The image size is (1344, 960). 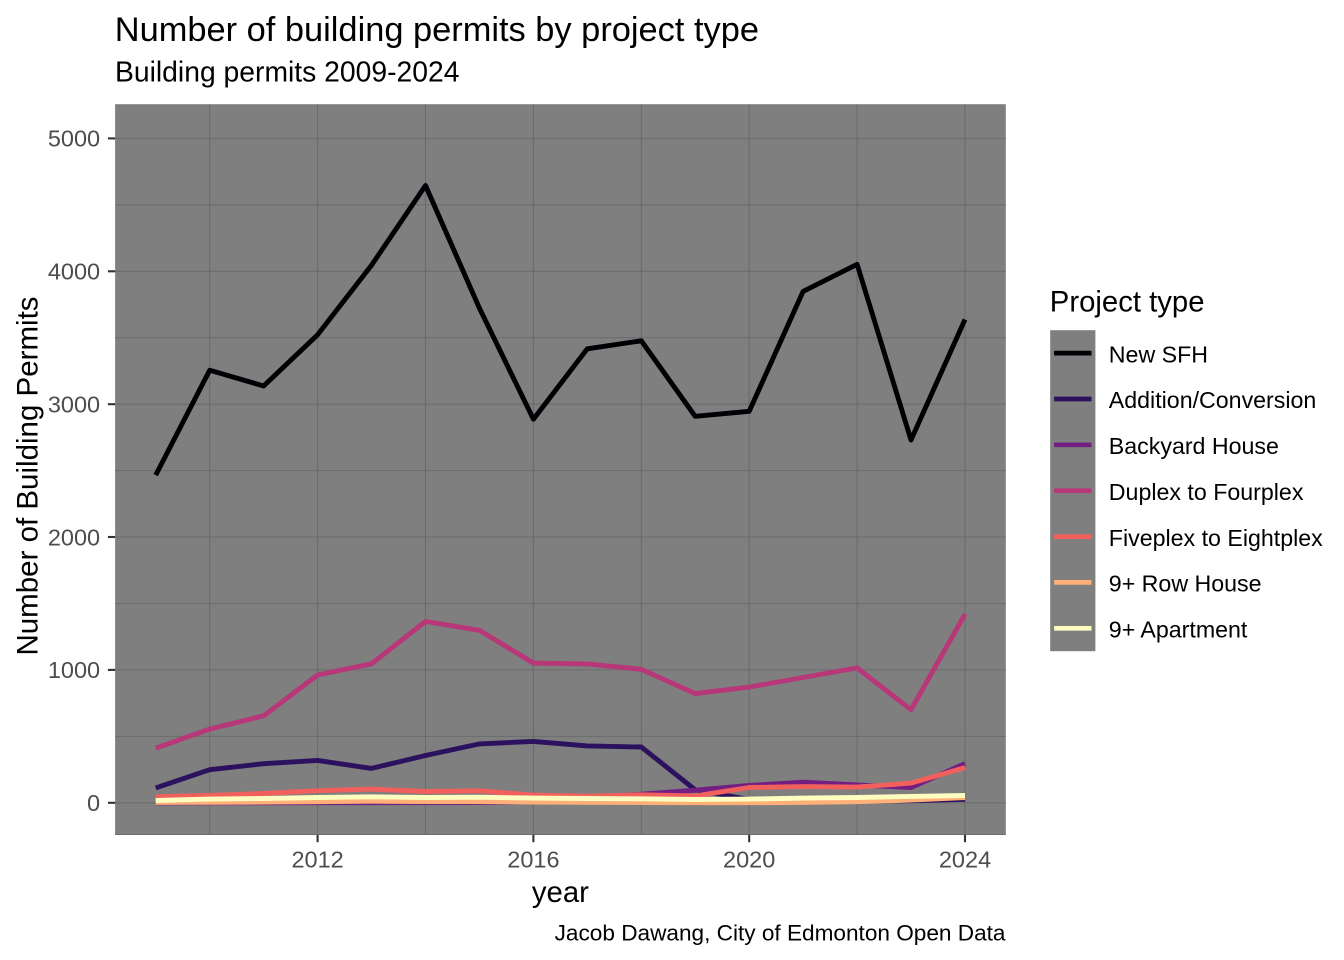 I want to click on svg-text: Backyard House, so click(x=1194, y=446).